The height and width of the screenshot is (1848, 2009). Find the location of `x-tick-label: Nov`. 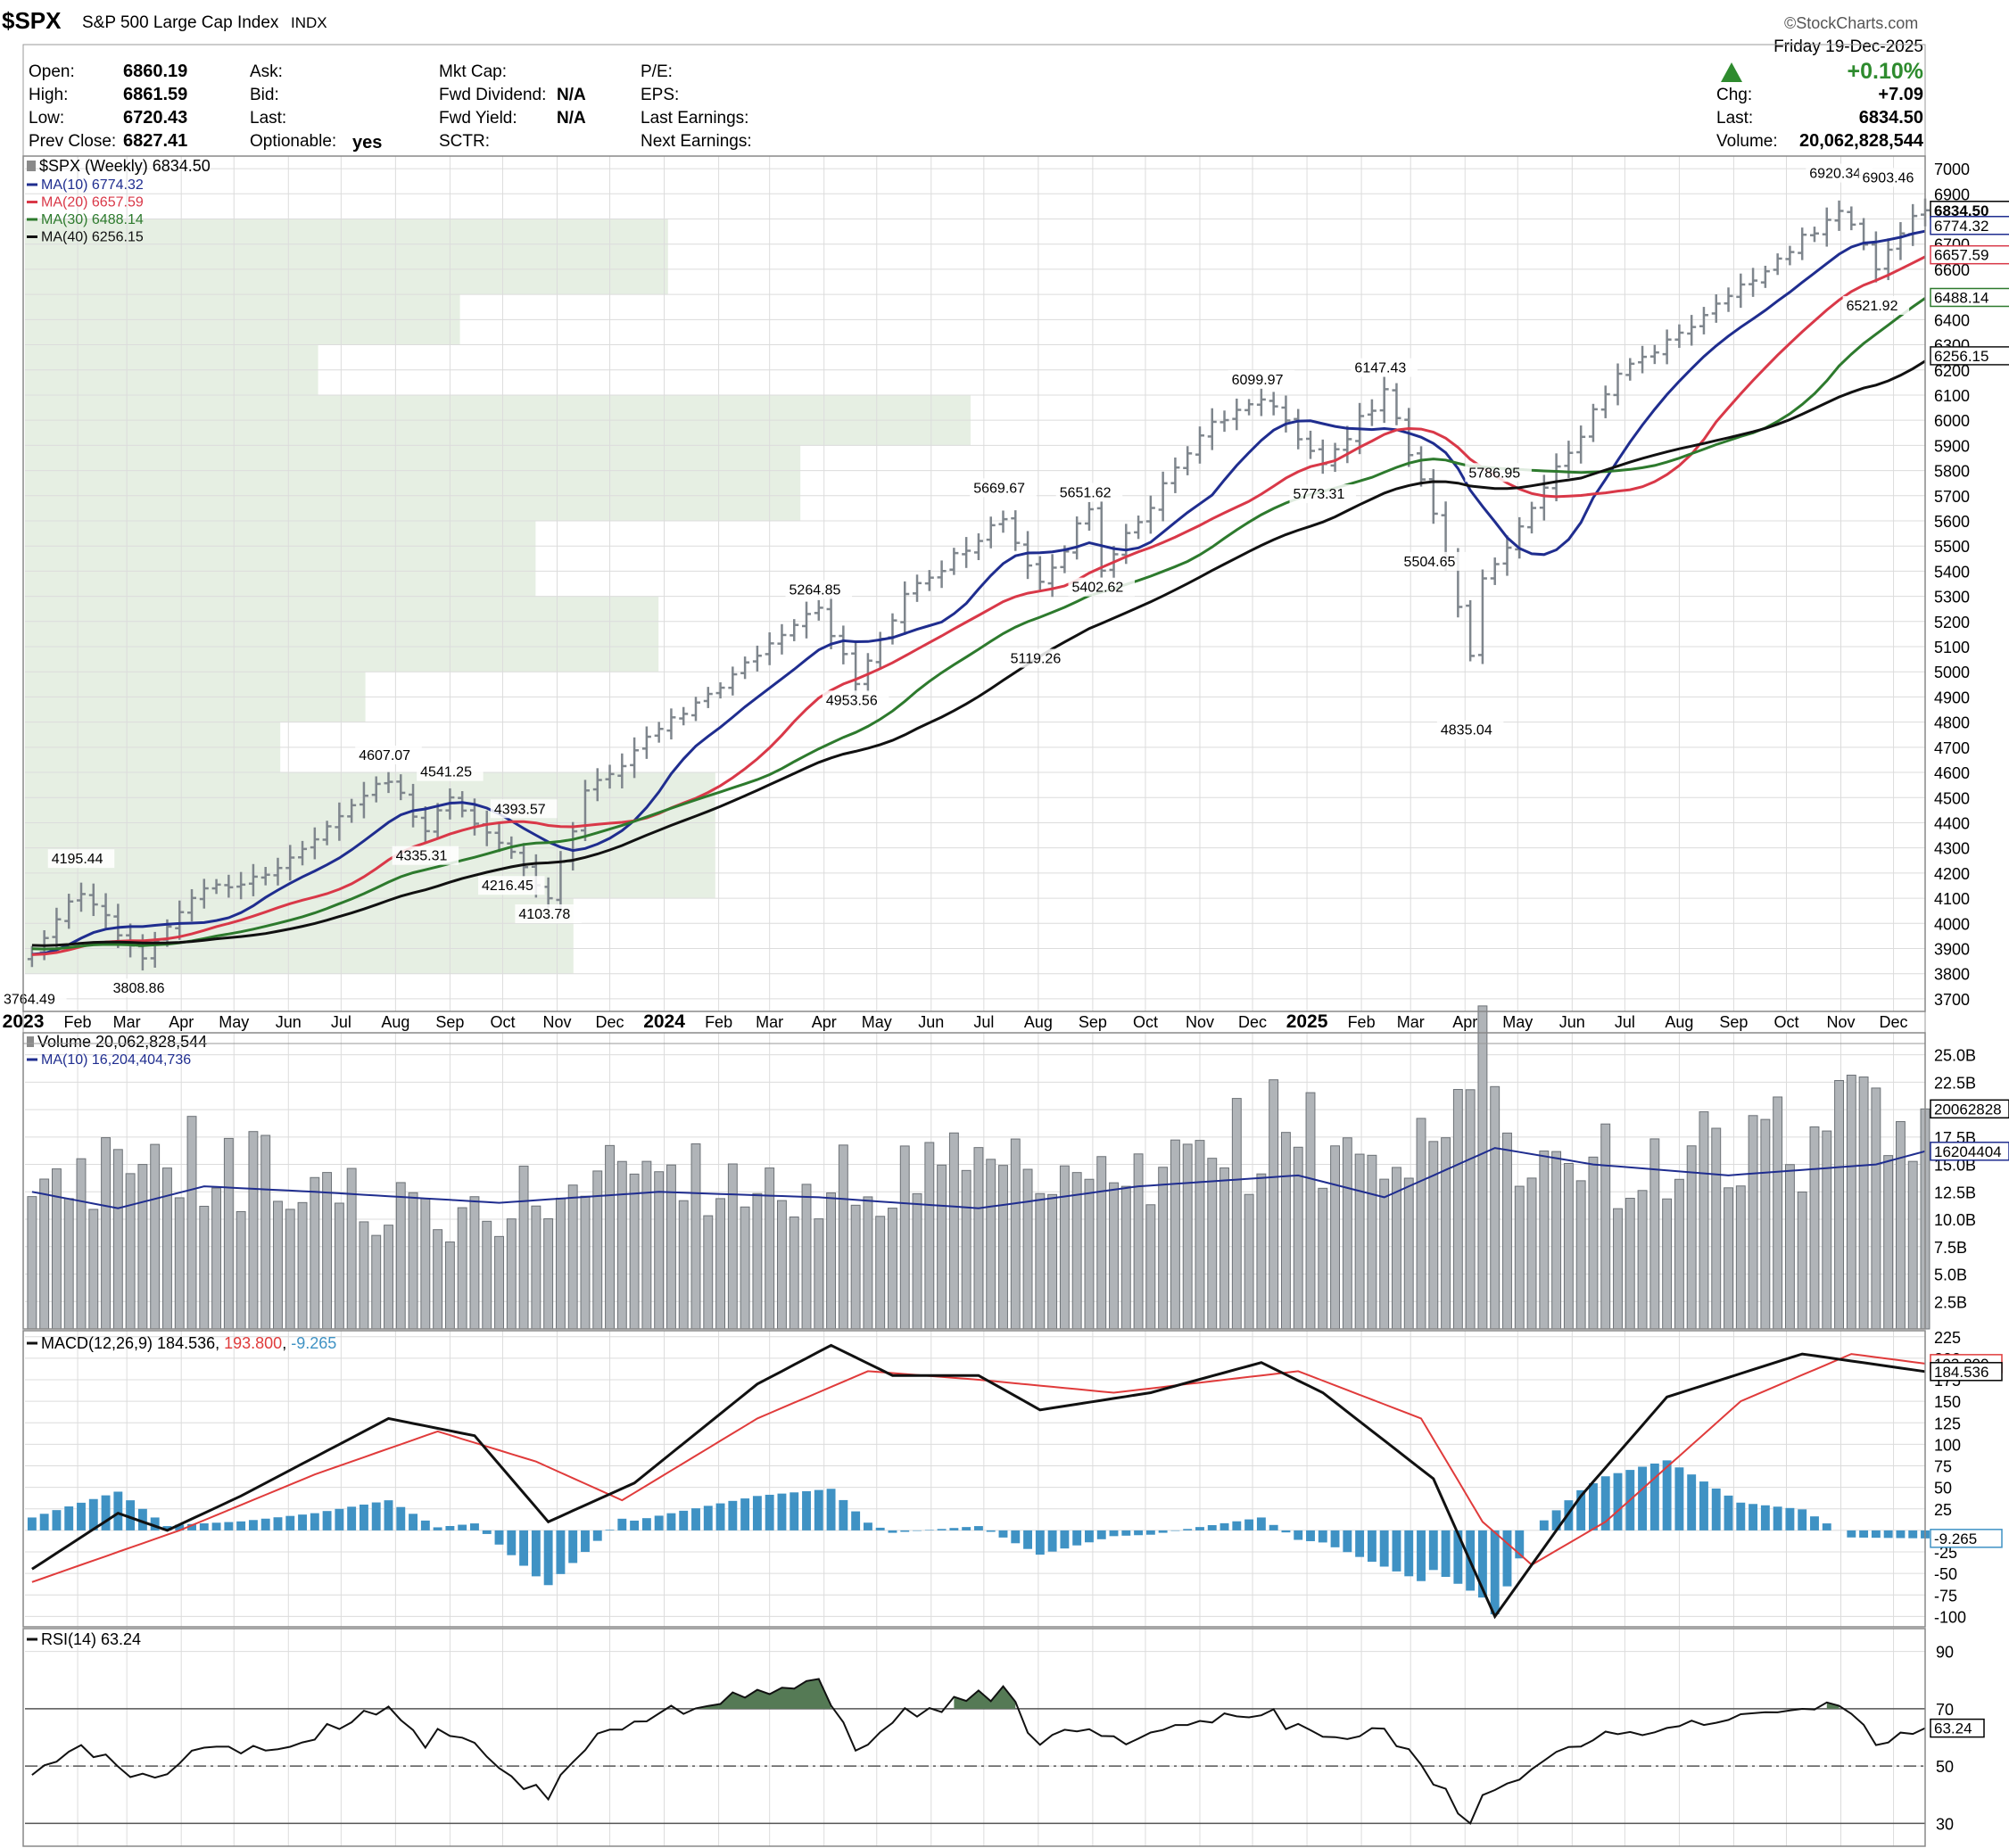

x-tick-label: Nov is located at coordinates (1842, 1022).